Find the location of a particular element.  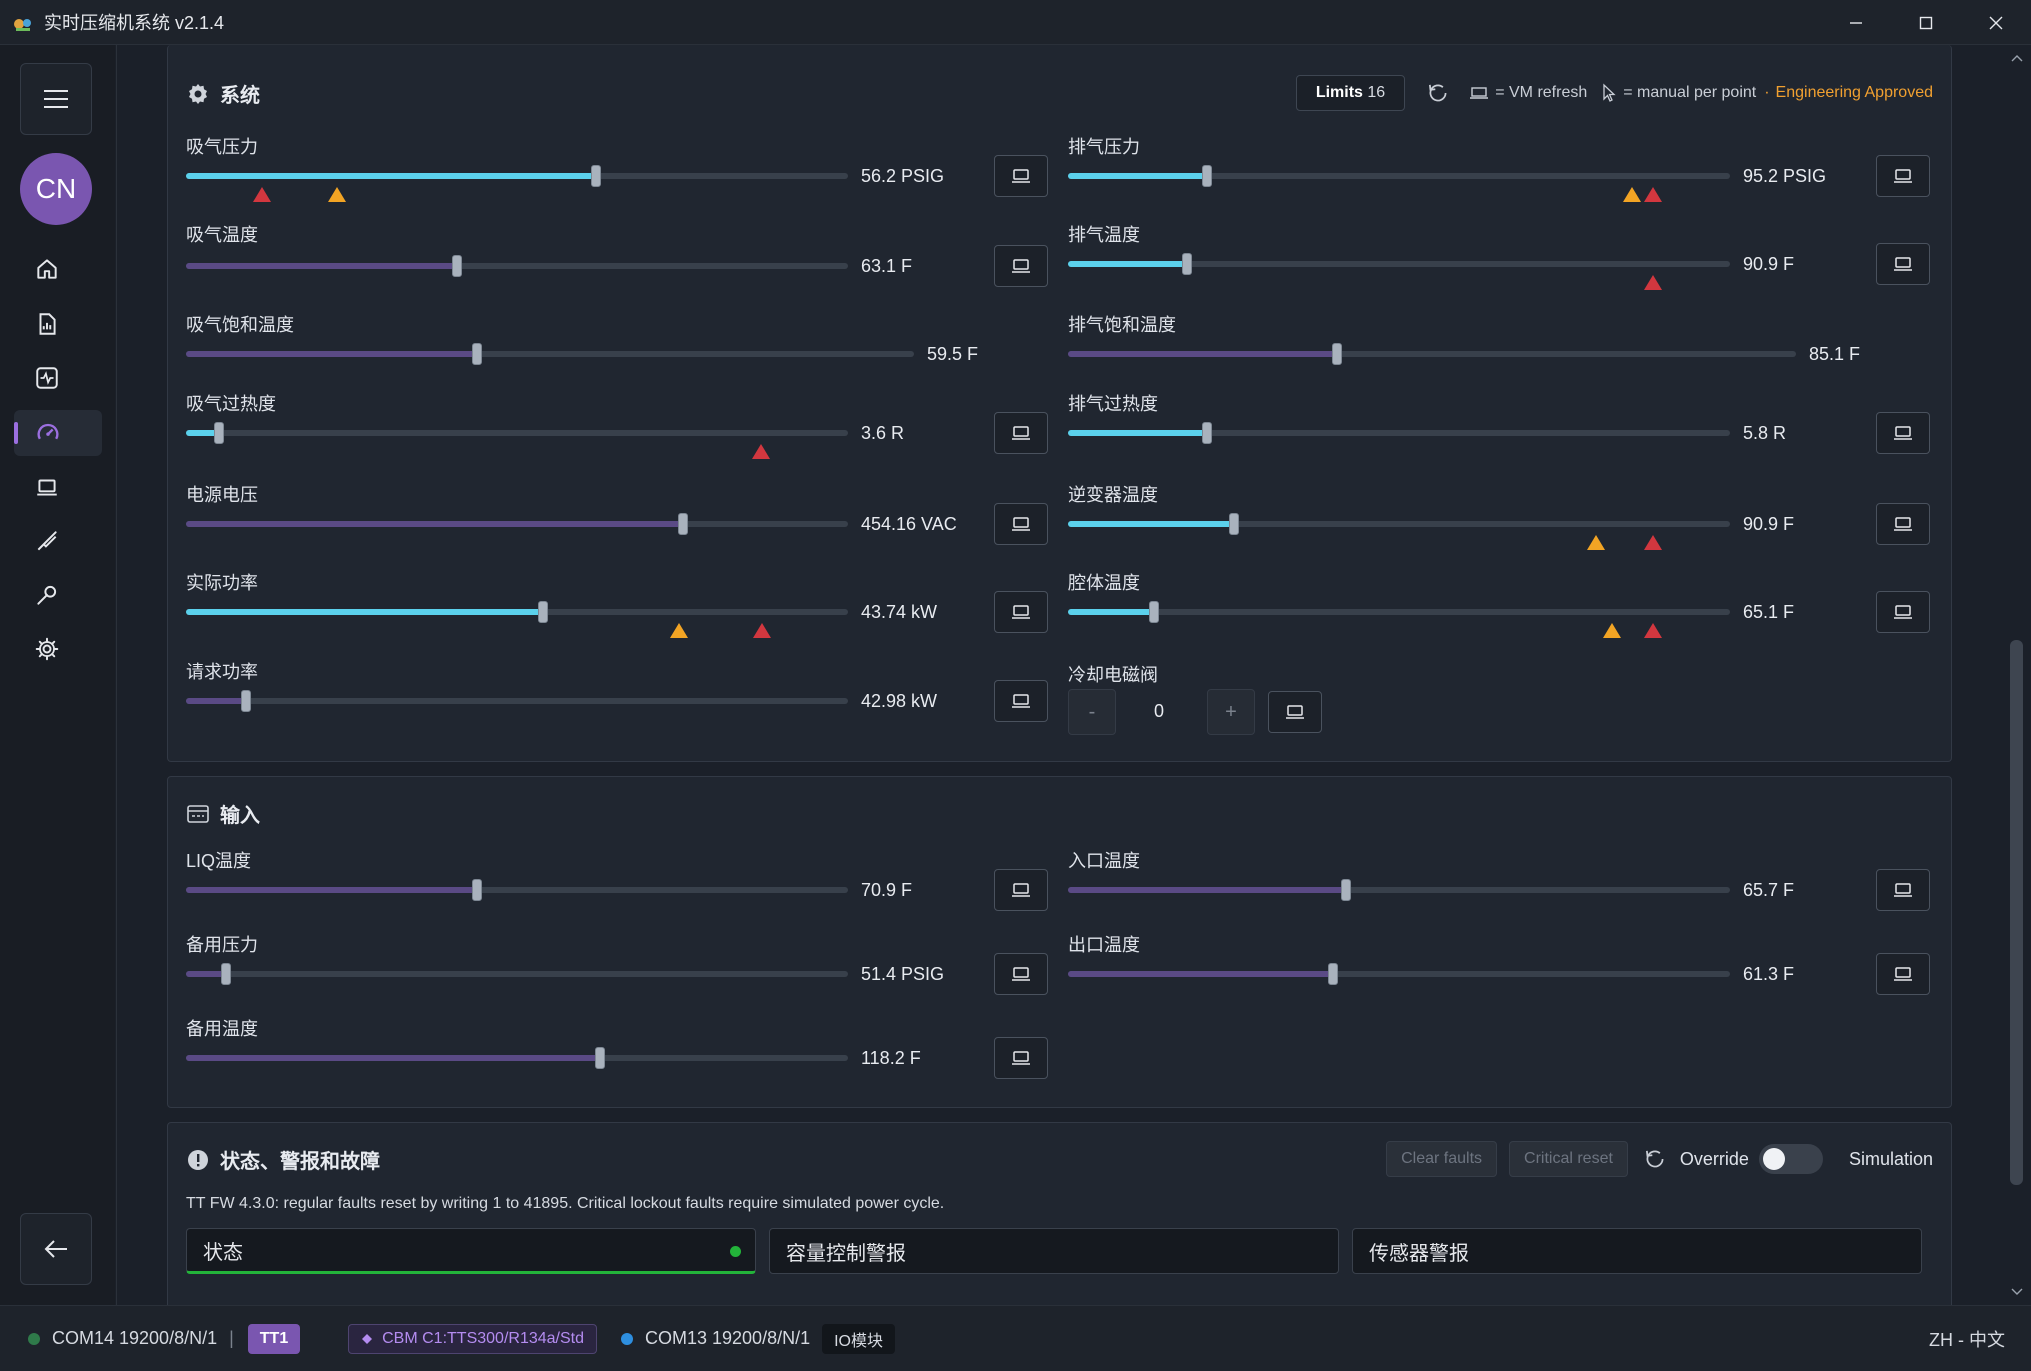

sensor-alarm-box: 传感器警报 is located at coordinates (1637, 1251).